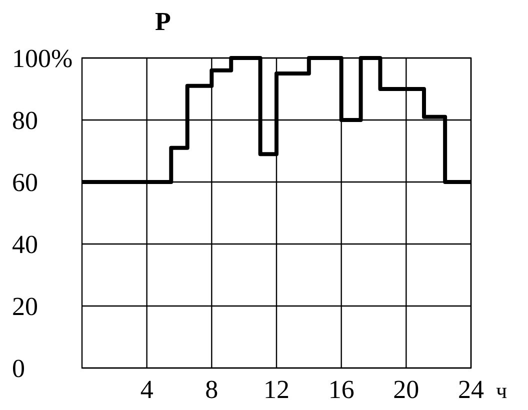 This screenshot has height=410, width=528. Describe the element at coordinates (18, 369) in the screenshot. I see `y-tick-label: 0` at that location.